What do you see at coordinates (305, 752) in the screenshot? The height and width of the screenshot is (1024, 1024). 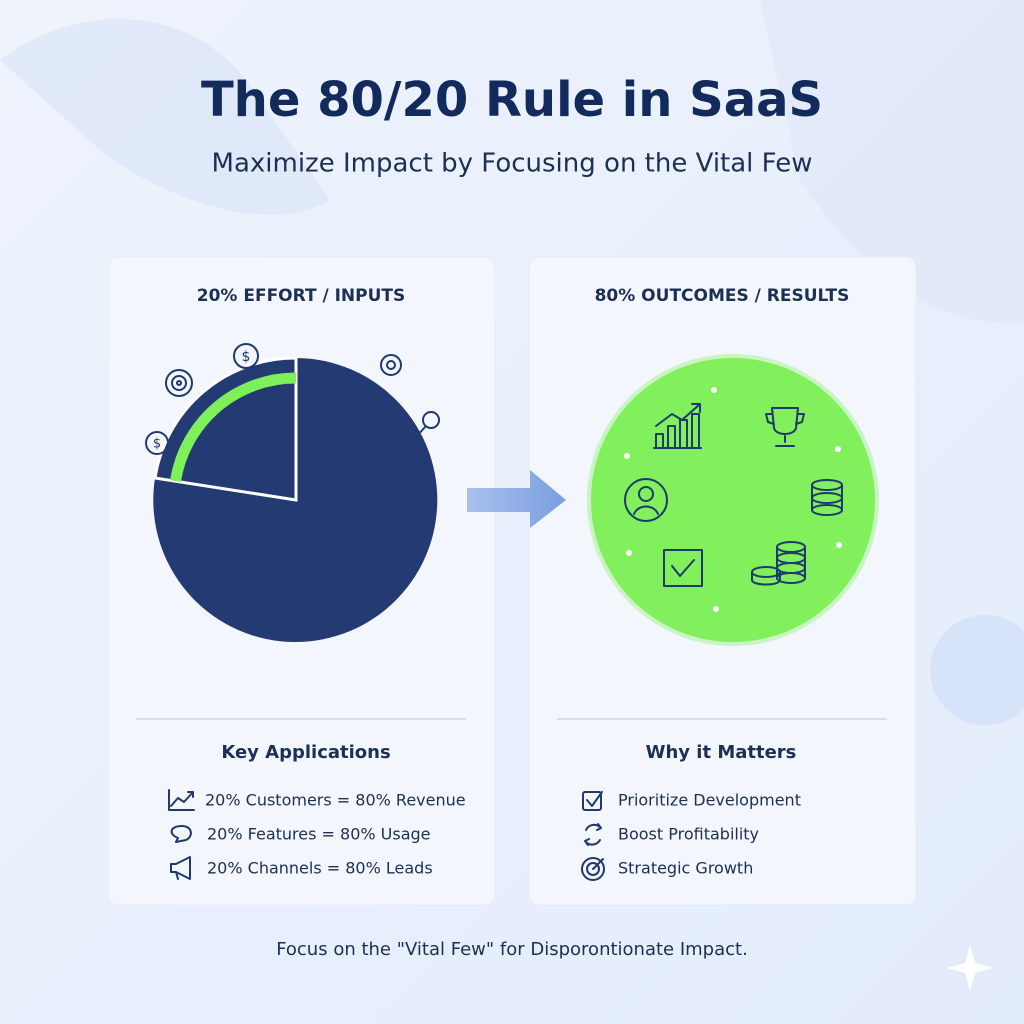 I see `section-title: Key Applications` at bounding box center [305, 752].